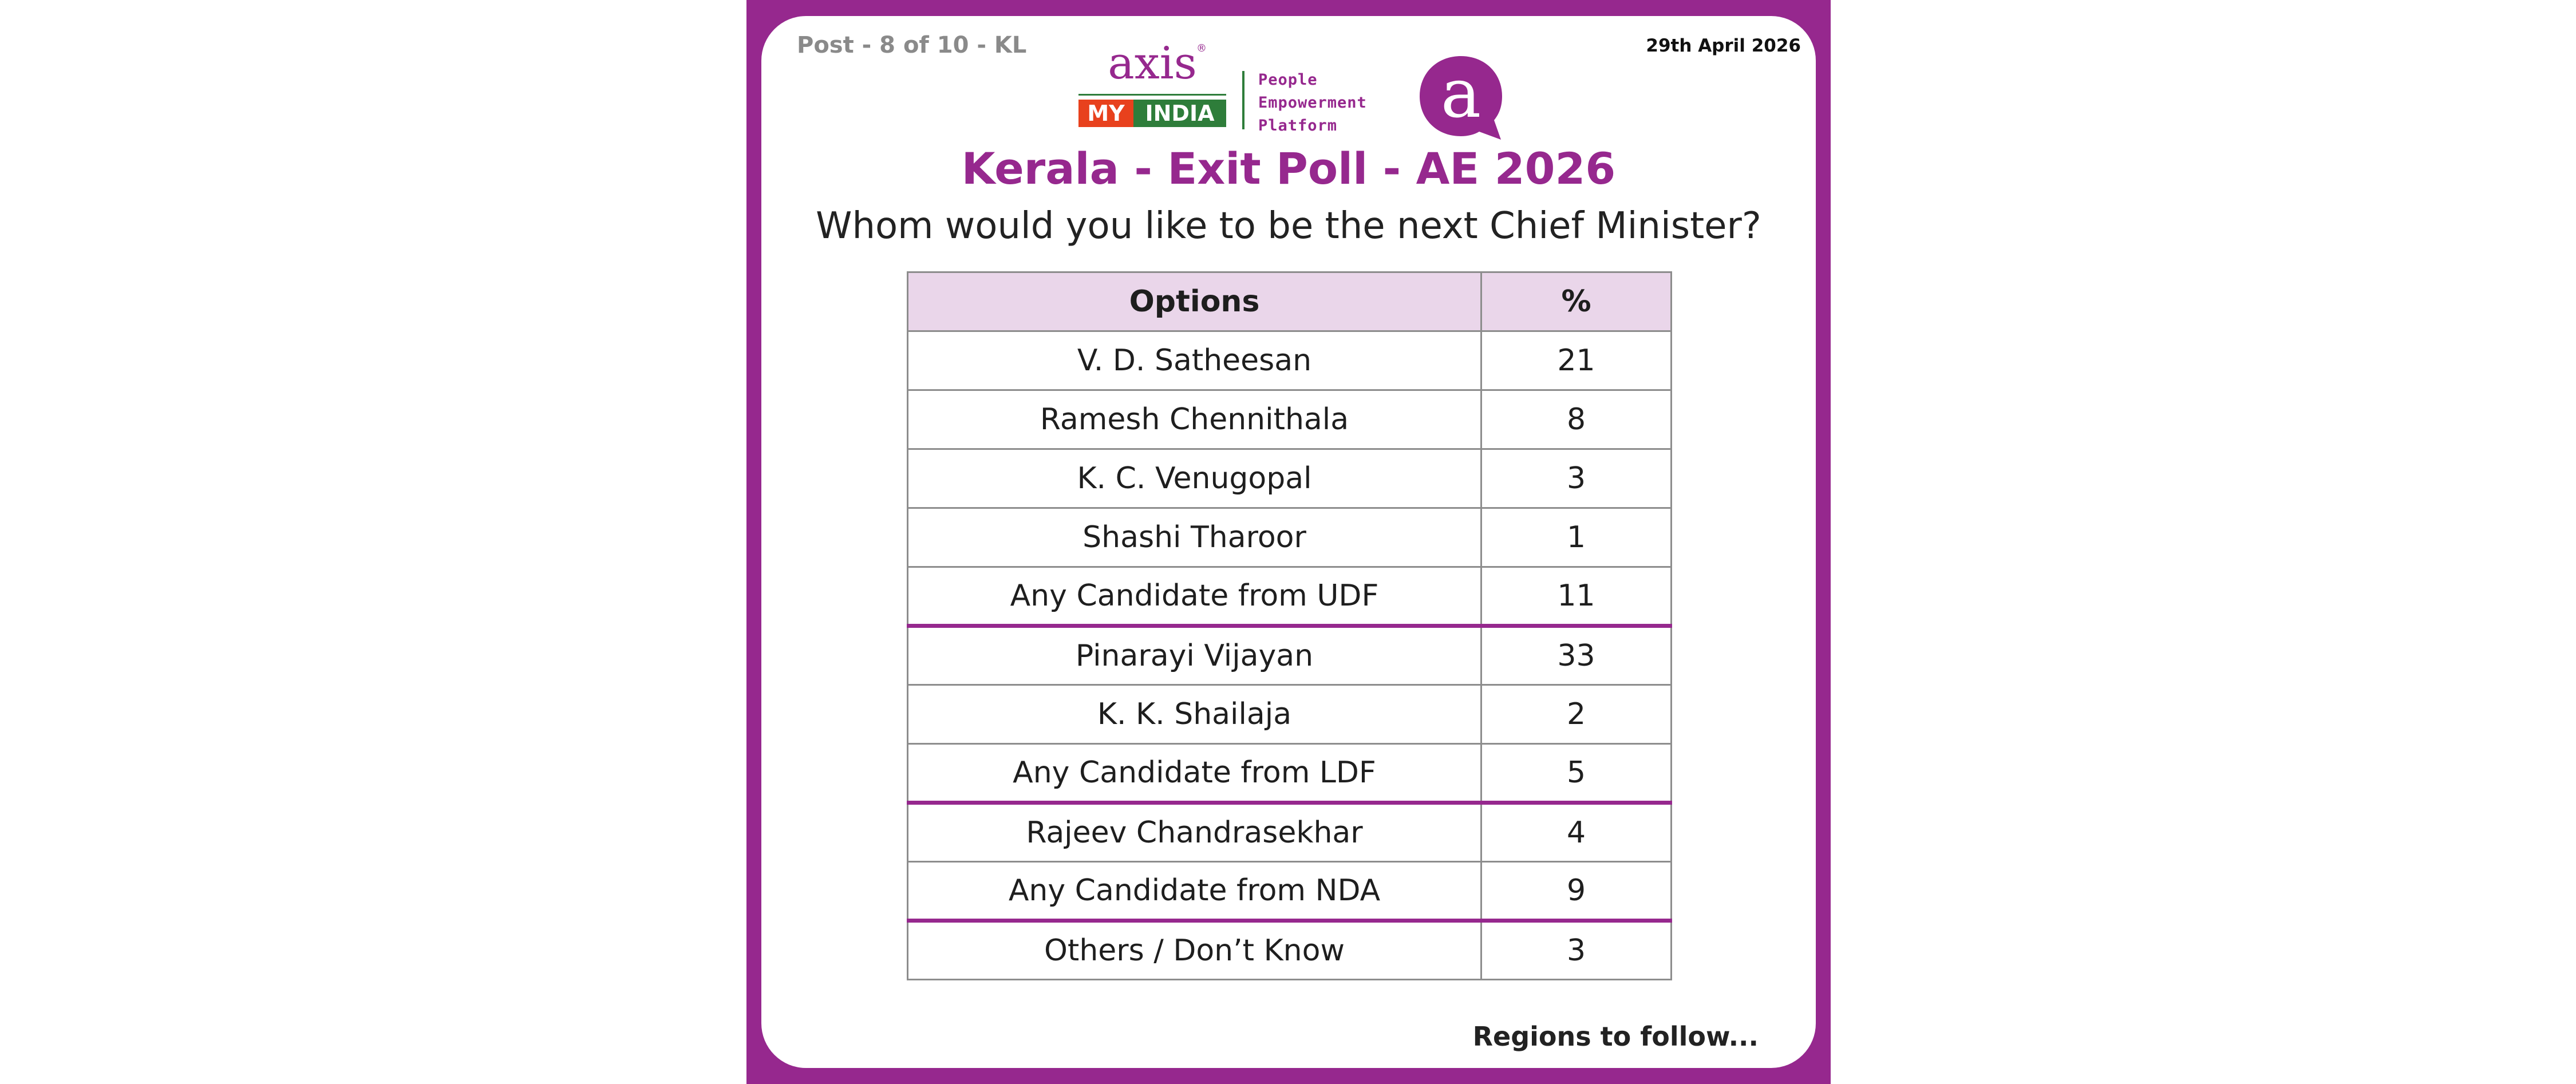  I want to click on date-label: 29th April 2026, so click(1723, 46).